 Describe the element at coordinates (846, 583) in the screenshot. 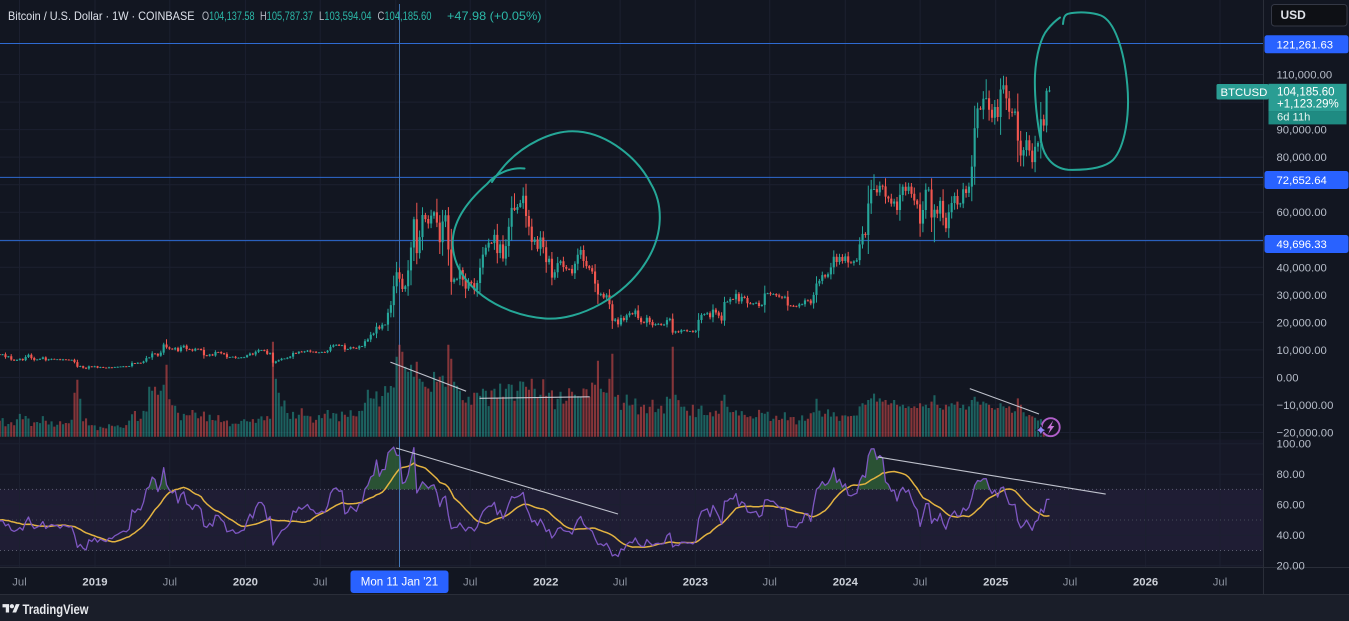

I see `svg-text: 2024` at that location.